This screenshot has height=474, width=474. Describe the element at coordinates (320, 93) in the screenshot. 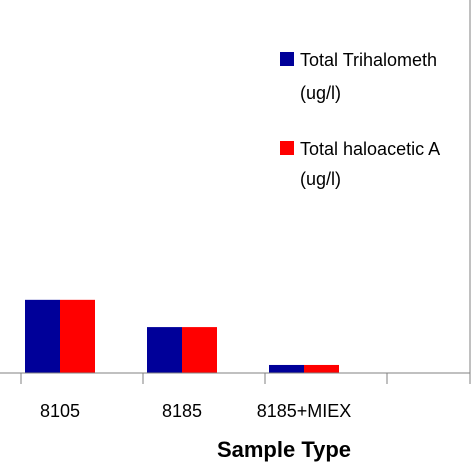

I see `legend-unit-series-1: (ug/l)` at that location.